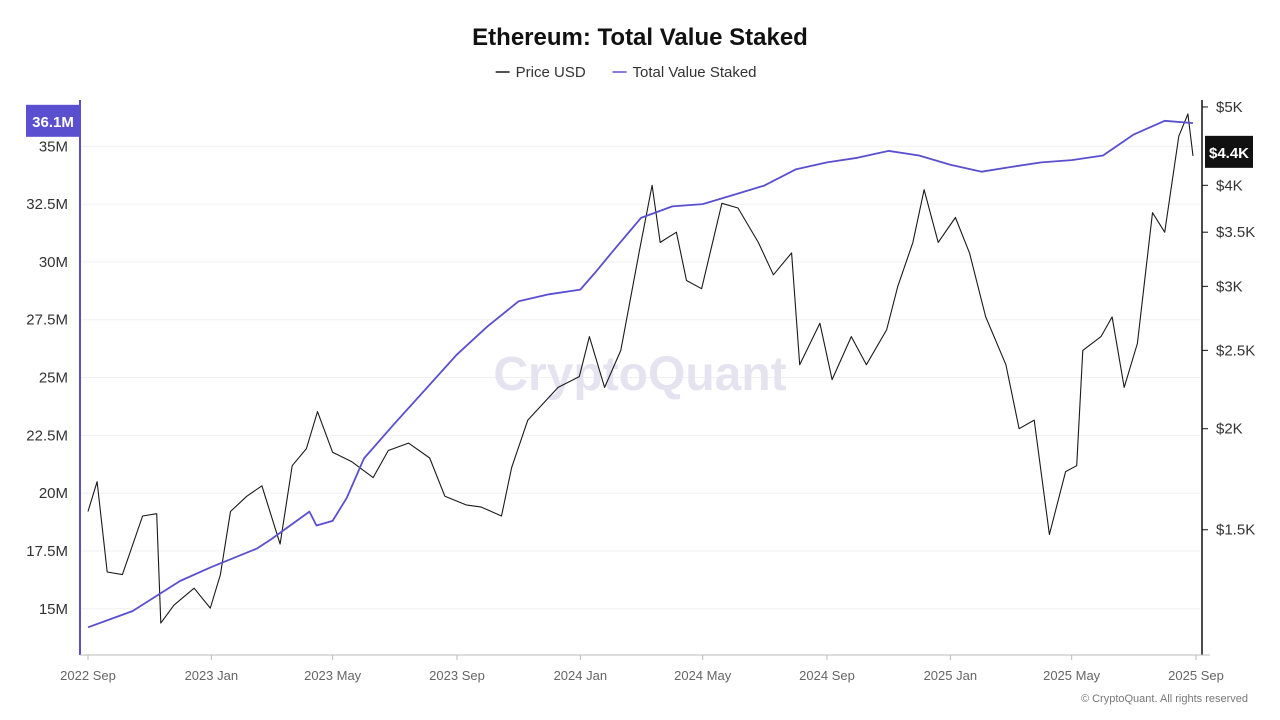 The image size is (1280, 720). I want to click on x-tick-2025-sep: 2025 Sep, so click(1196, 675).